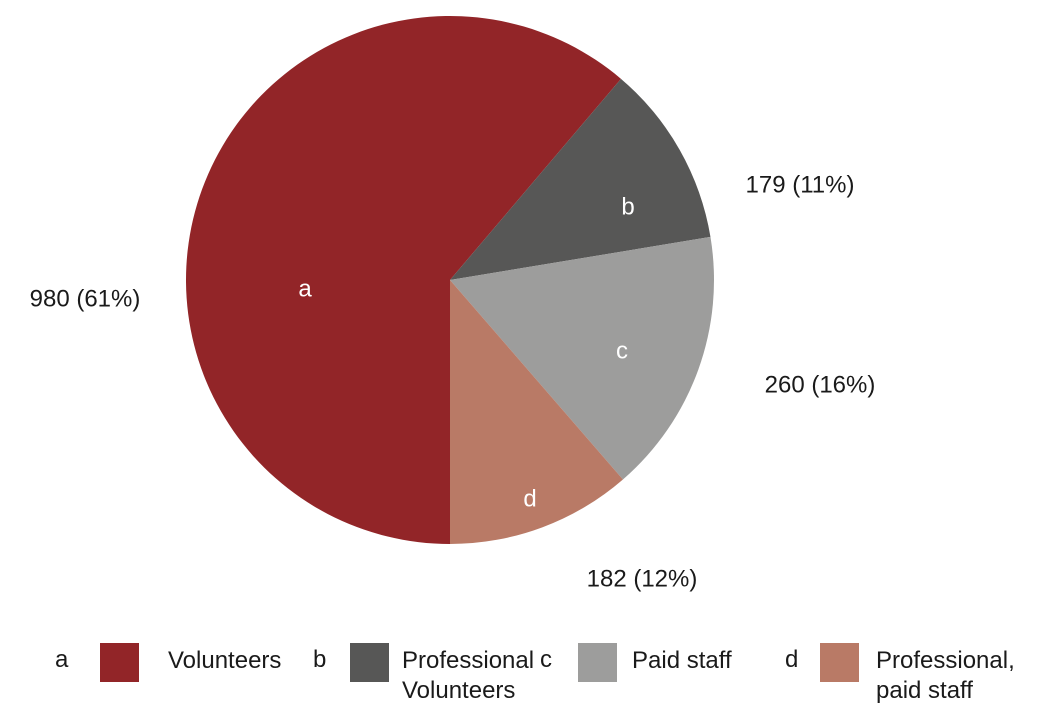 This screenshot has width=1052, height=709. What do you see at coordinates (62, 659) in the screenshot?
I see `legend-letter: a` at bounding box center [62, 659].